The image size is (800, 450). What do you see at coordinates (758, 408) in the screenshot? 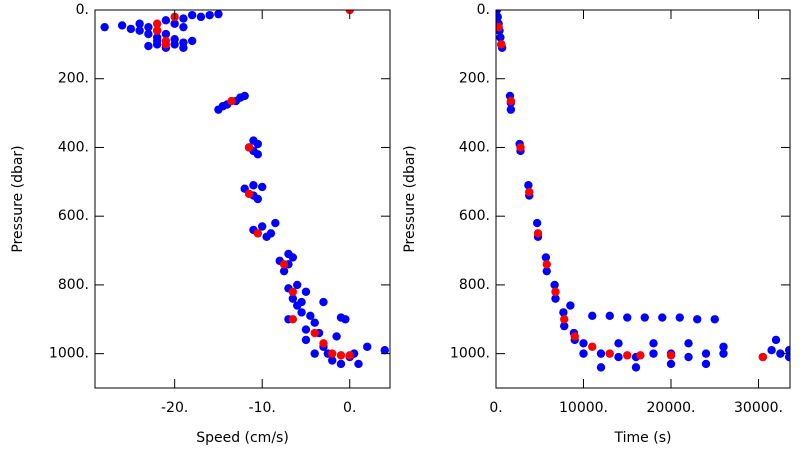
I see `x-tick-label: 30000.` at bounding box center [758, 408].